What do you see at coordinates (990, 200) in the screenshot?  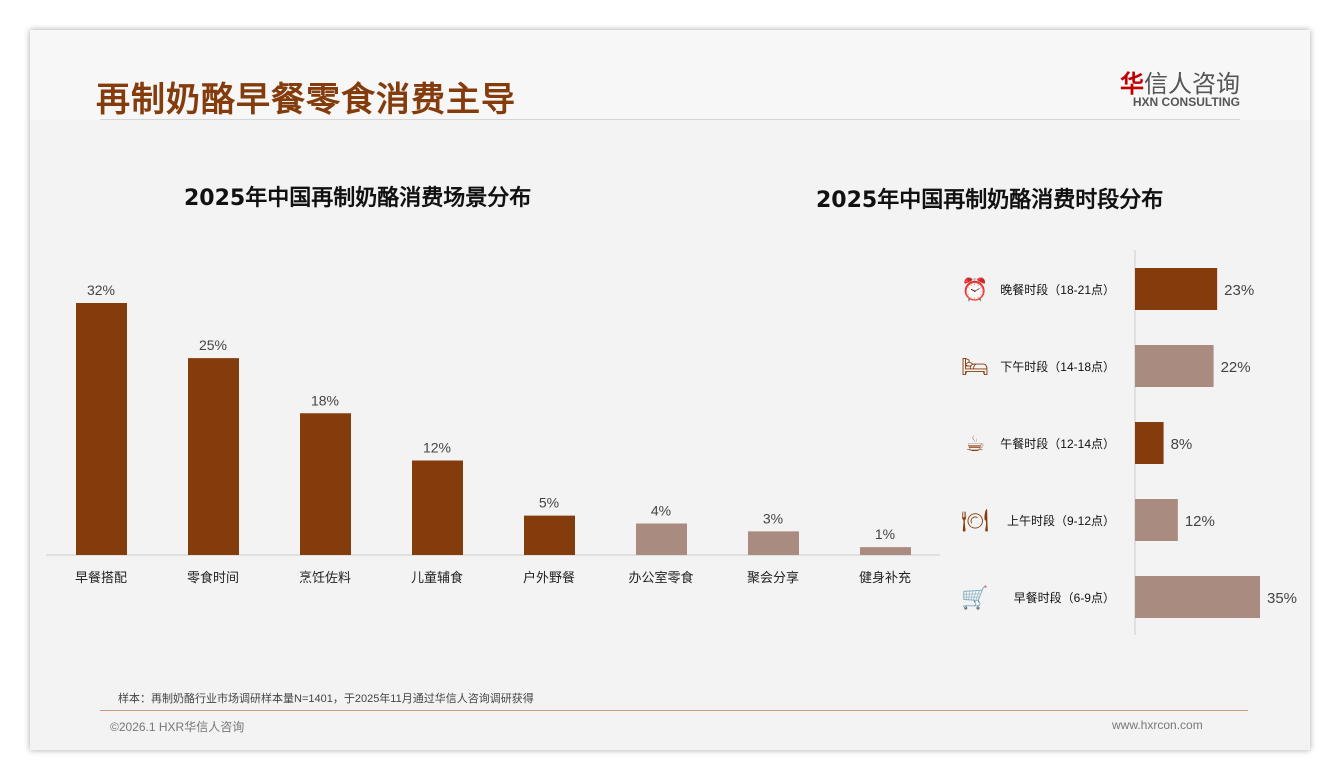 I see `chart2-title: 2025年中国再制奶酪消费时段分布` at bounding box center [990, 200].